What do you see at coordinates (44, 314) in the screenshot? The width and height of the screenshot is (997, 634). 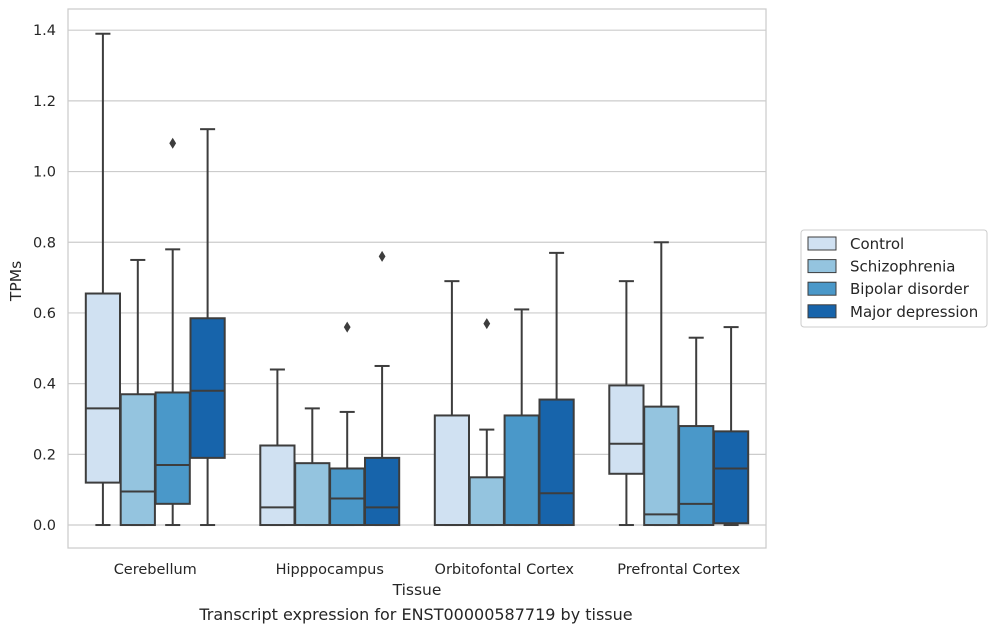 I see `y-tick-label: 0.6` at bounding box center [44, 314].